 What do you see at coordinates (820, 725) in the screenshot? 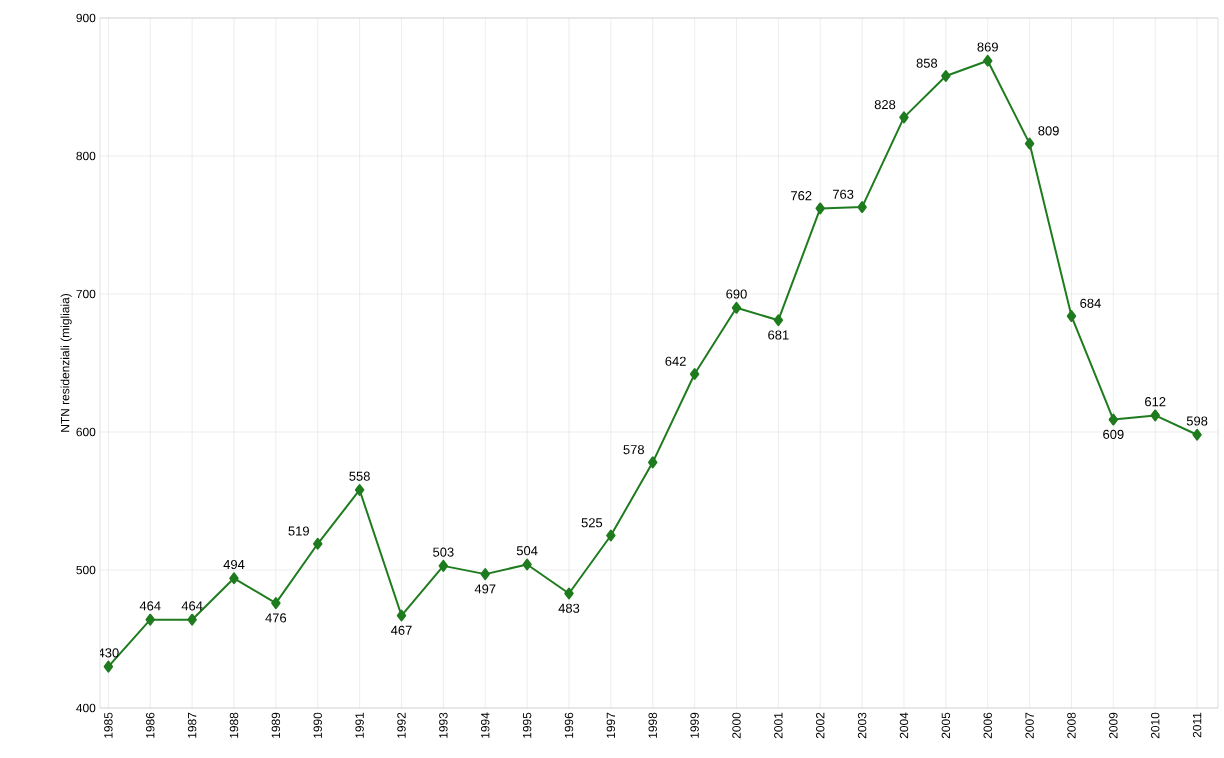
I see `x-tick-label: 2002` at bounding box center [820, 725].